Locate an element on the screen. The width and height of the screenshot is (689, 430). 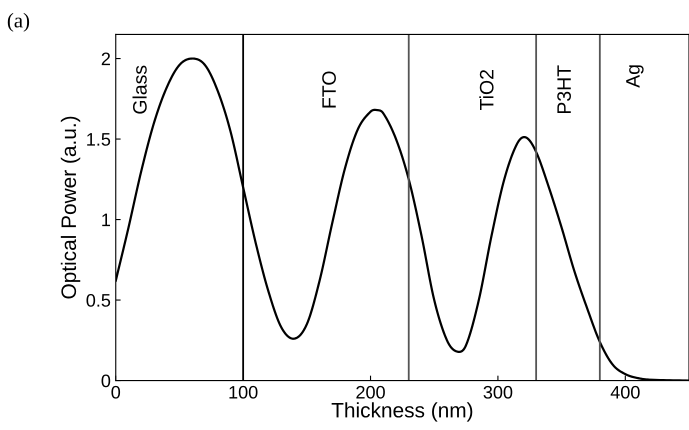
annotation: FTO is located at coordinates (329, 89).